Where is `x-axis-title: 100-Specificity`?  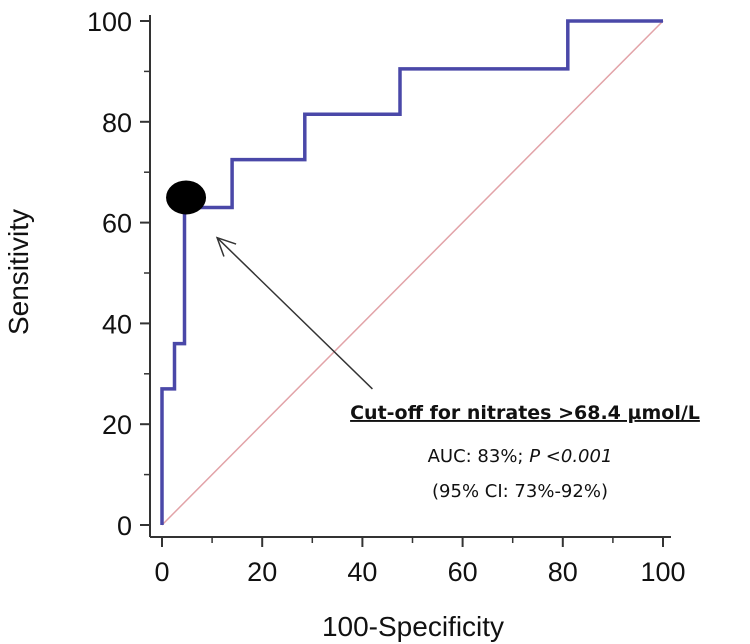 x-axis-title: 100-Specificity is located at coordinates (413, 626).